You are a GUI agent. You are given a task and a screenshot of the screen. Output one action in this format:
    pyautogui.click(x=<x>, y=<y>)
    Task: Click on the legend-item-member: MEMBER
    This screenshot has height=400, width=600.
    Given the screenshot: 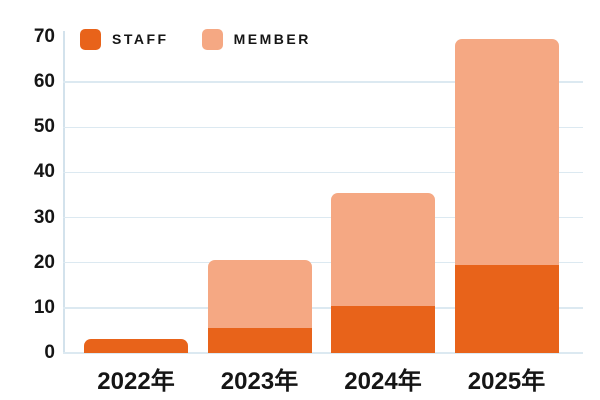 What is the action you would take?
    pyautogui.click(x=256, y=39)
    